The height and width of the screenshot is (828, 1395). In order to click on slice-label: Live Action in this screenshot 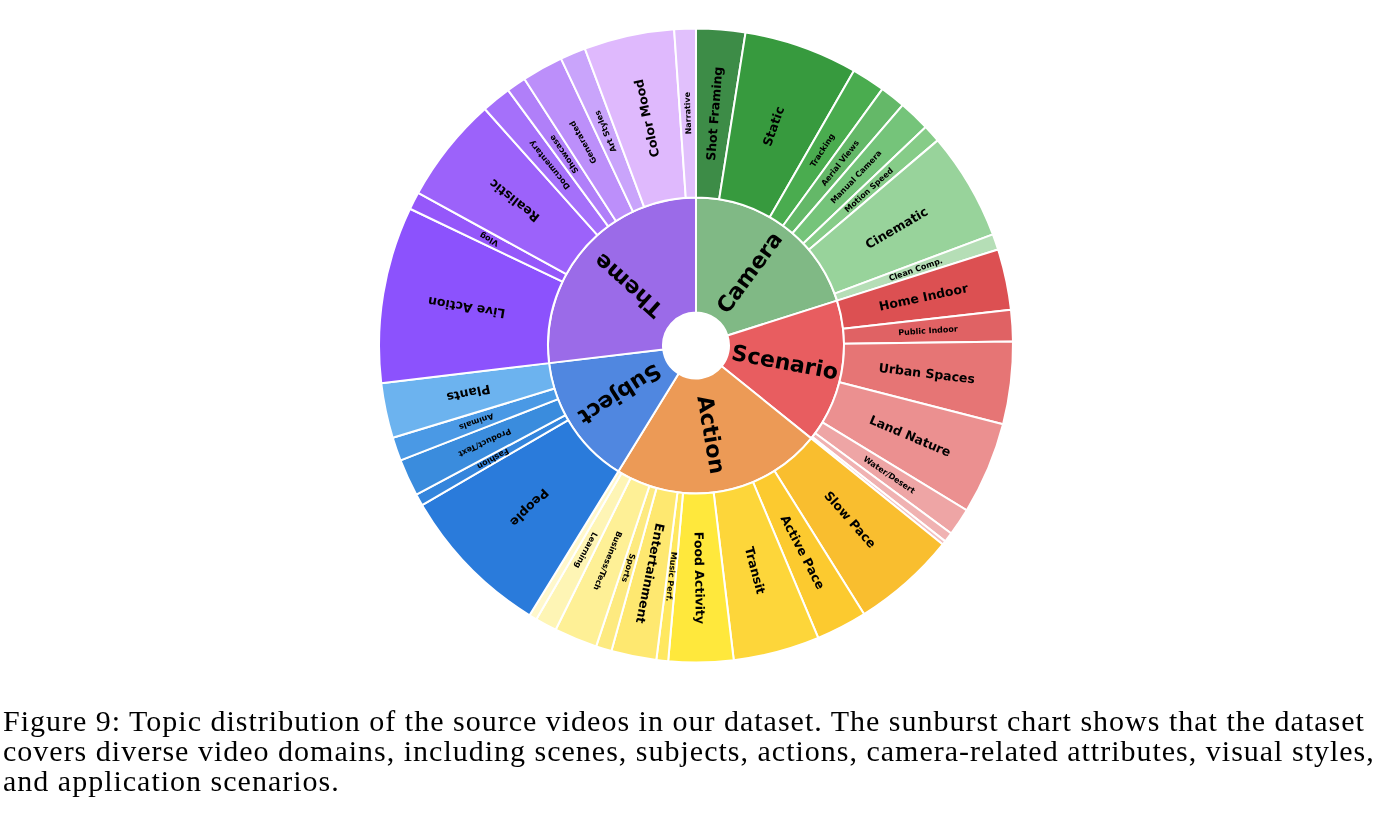, I will do `click(466, 307)`.